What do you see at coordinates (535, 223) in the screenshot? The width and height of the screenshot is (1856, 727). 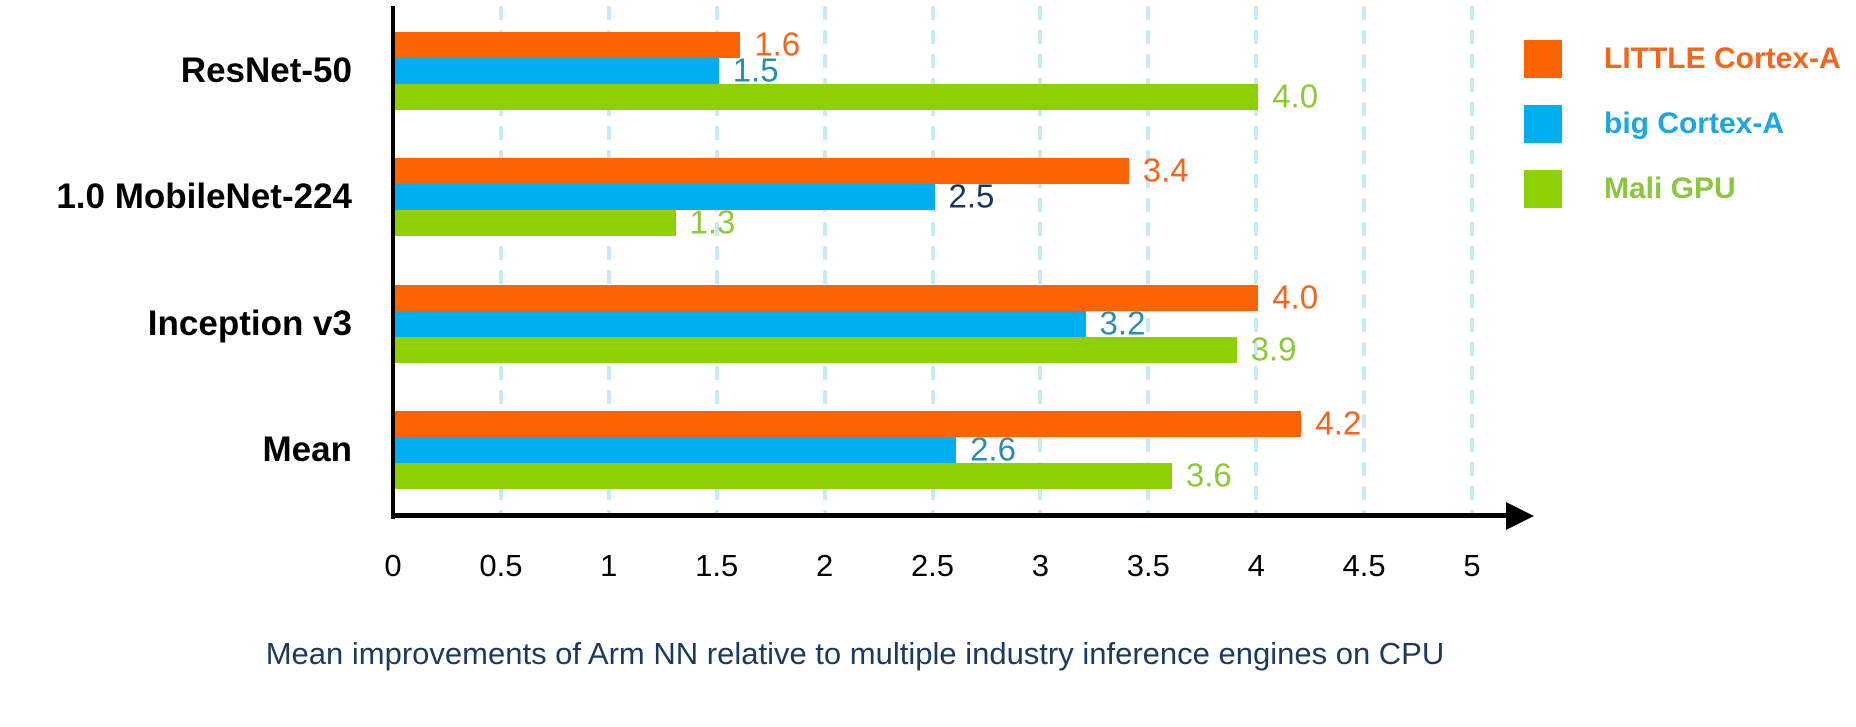 I see `bar-1-0-mobilenet-224-mali-gpu` at bounding box center [535, 223].